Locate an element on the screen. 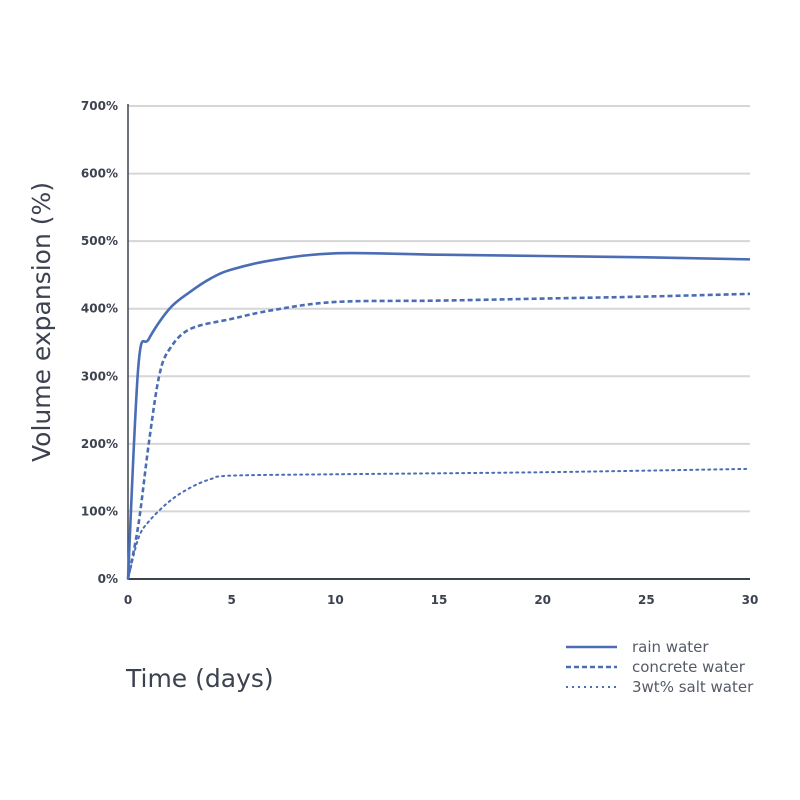 This screenshot has width=800, height=800. y-axis-label: Volume expansion (%) is located at coordinates (41, 322).